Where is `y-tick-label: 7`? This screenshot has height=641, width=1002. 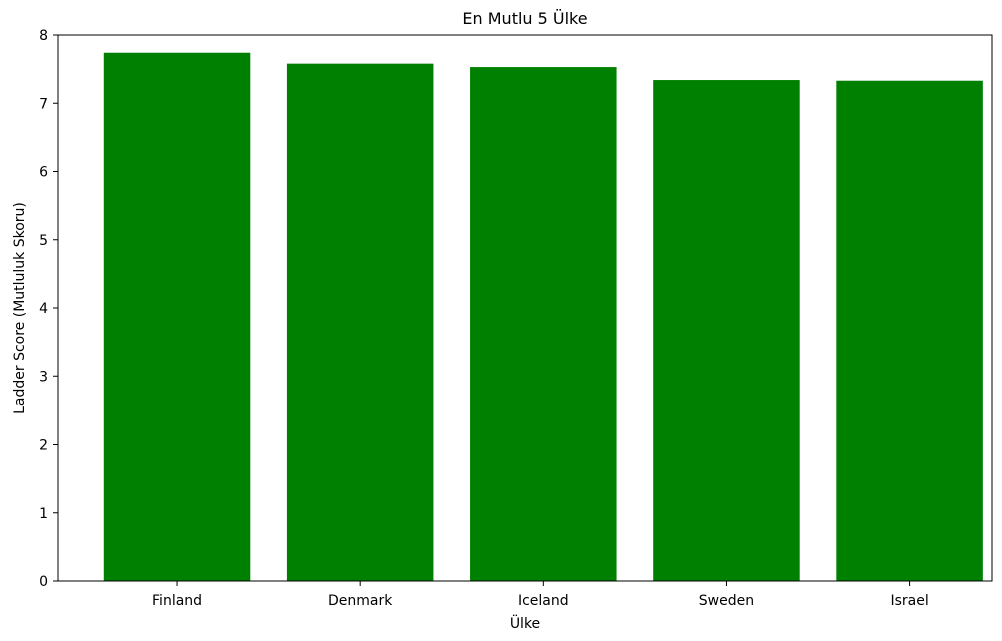
y-tick-label: 7 is located at coordinates (43, 104).